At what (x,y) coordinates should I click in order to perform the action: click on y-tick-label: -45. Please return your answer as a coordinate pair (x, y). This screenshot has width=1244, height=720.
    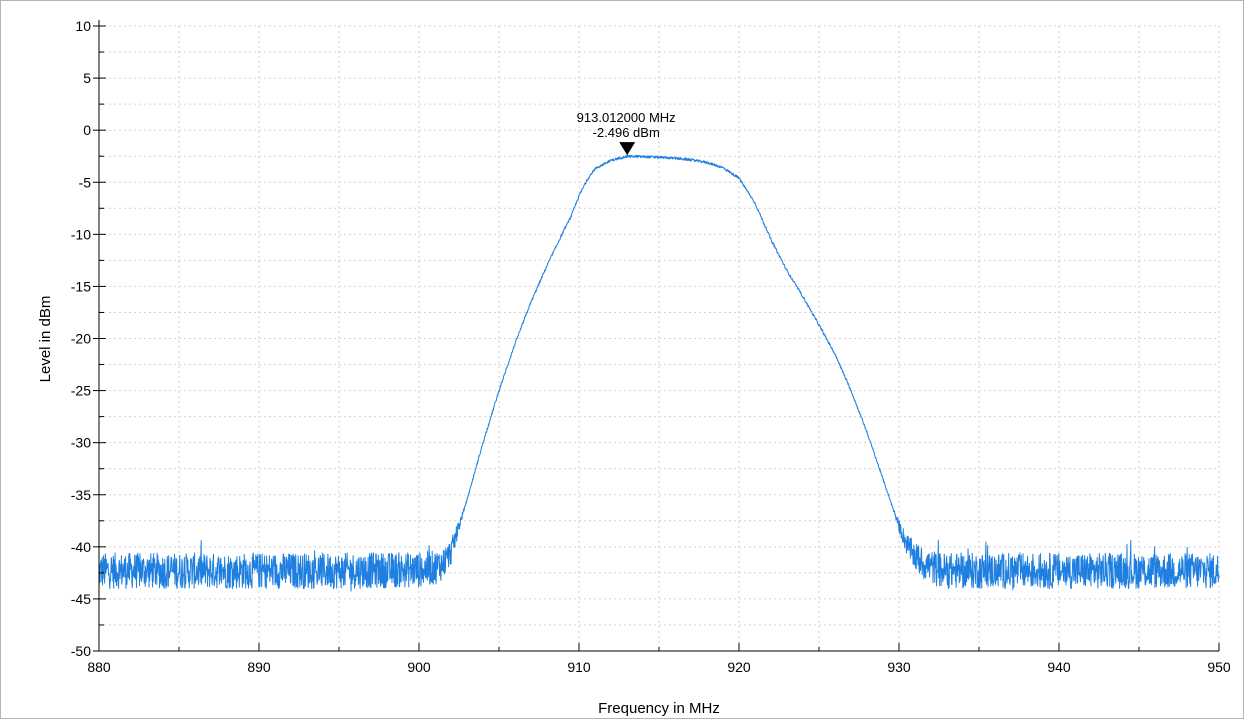
    Looking at the image, I should click on (81, 599).